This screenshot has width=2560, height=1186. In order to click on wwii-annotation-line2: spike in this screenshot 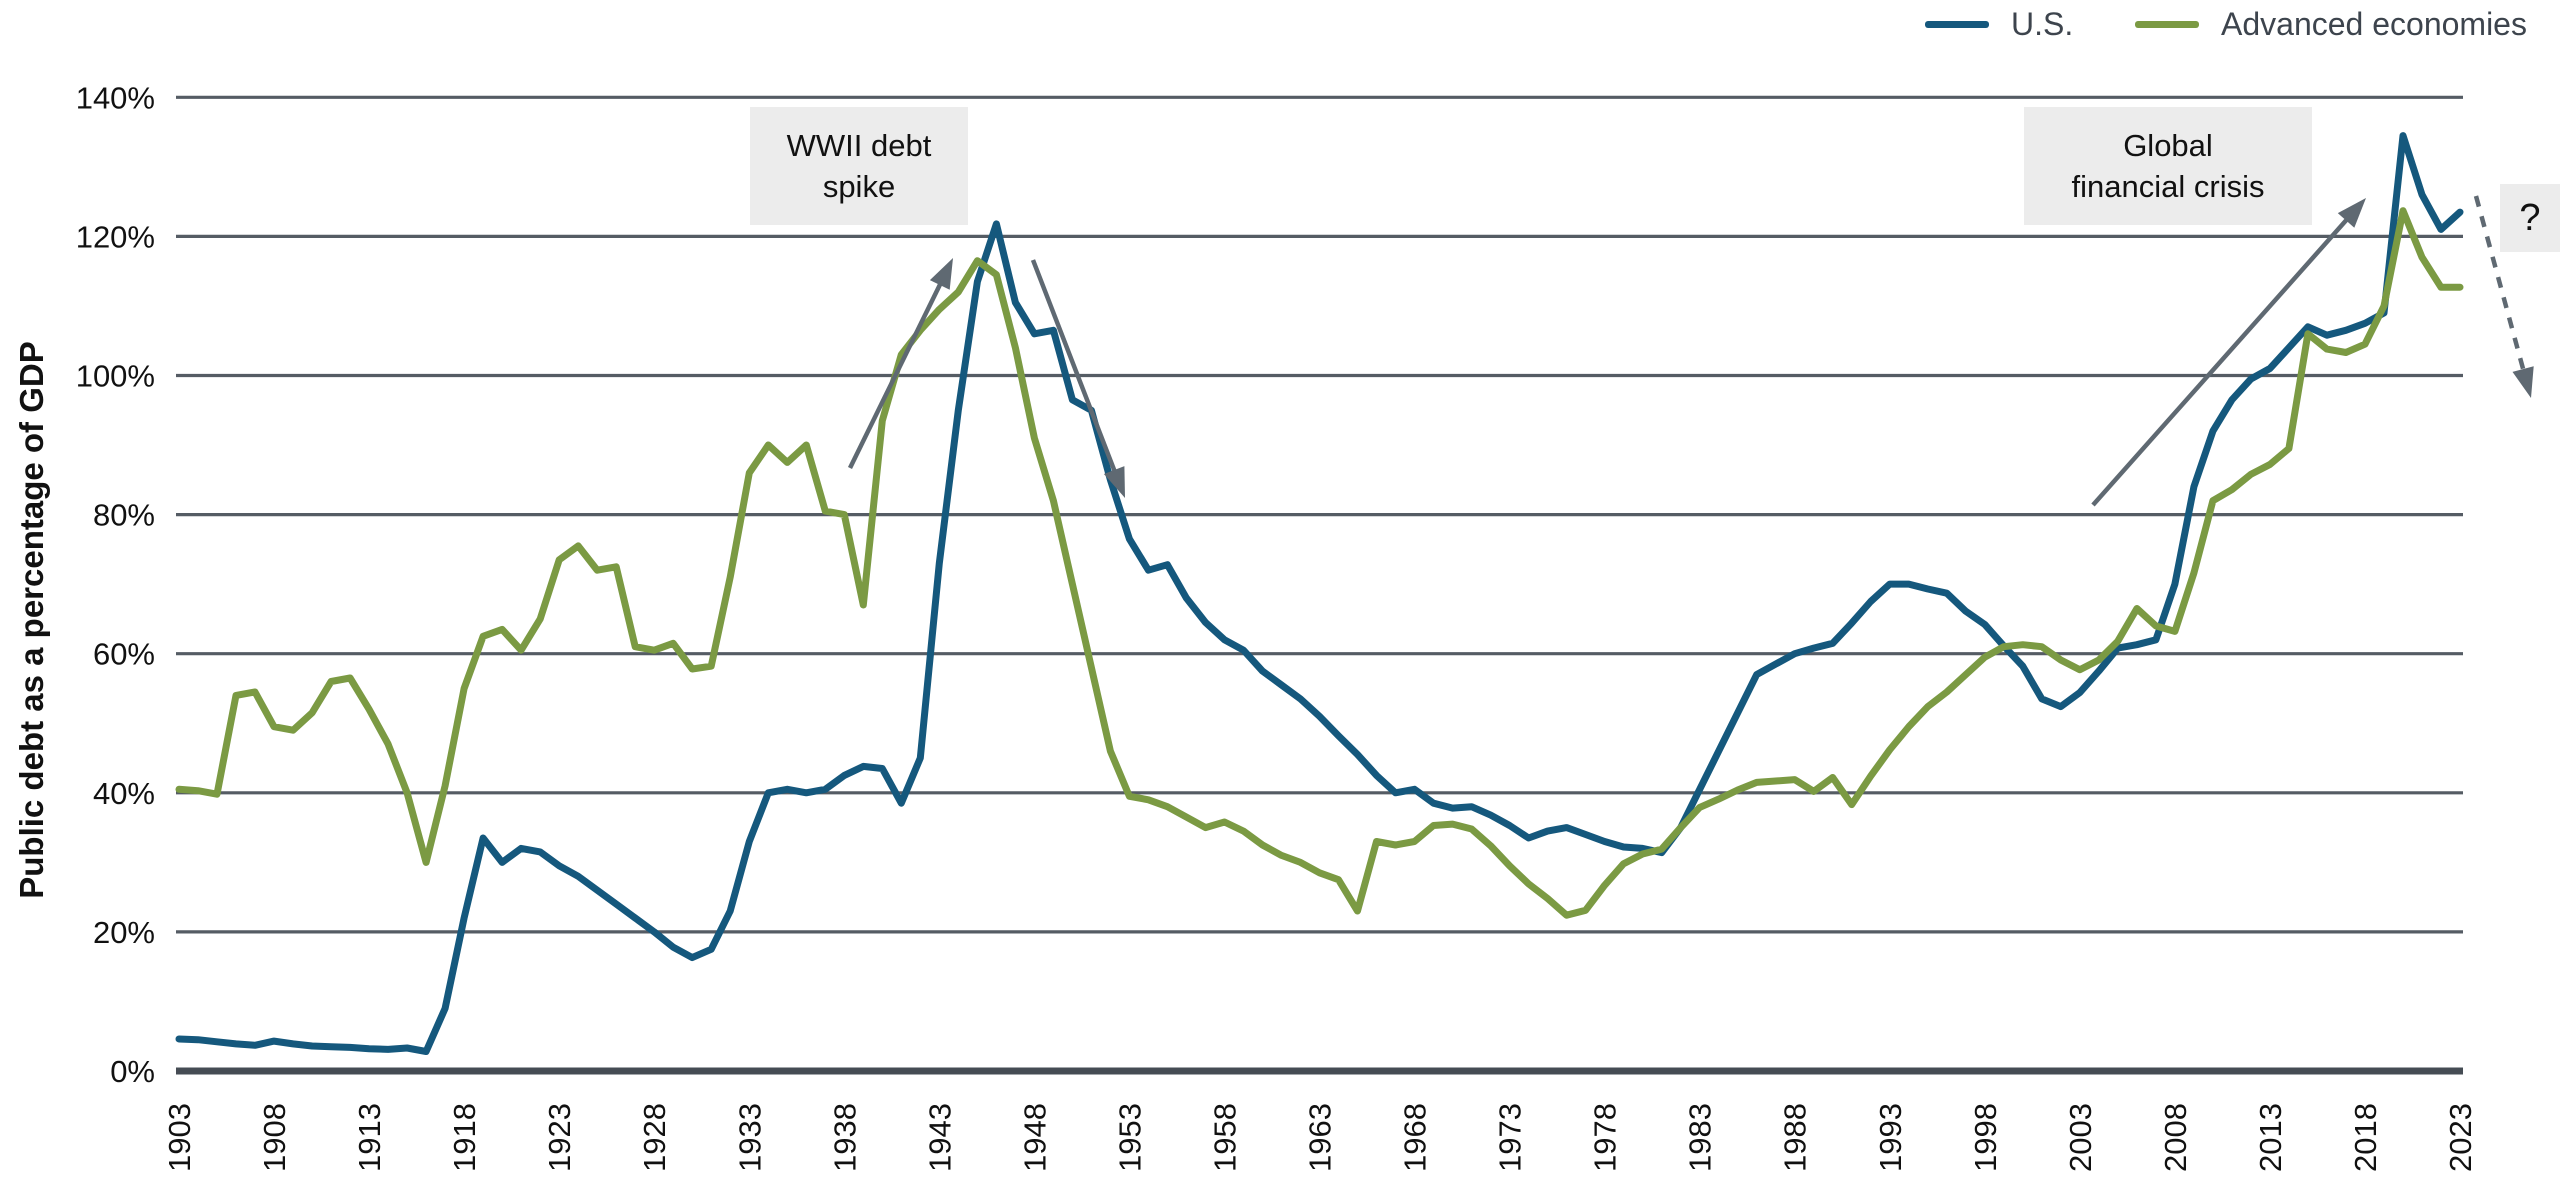, I will do `click(859, 186)`.